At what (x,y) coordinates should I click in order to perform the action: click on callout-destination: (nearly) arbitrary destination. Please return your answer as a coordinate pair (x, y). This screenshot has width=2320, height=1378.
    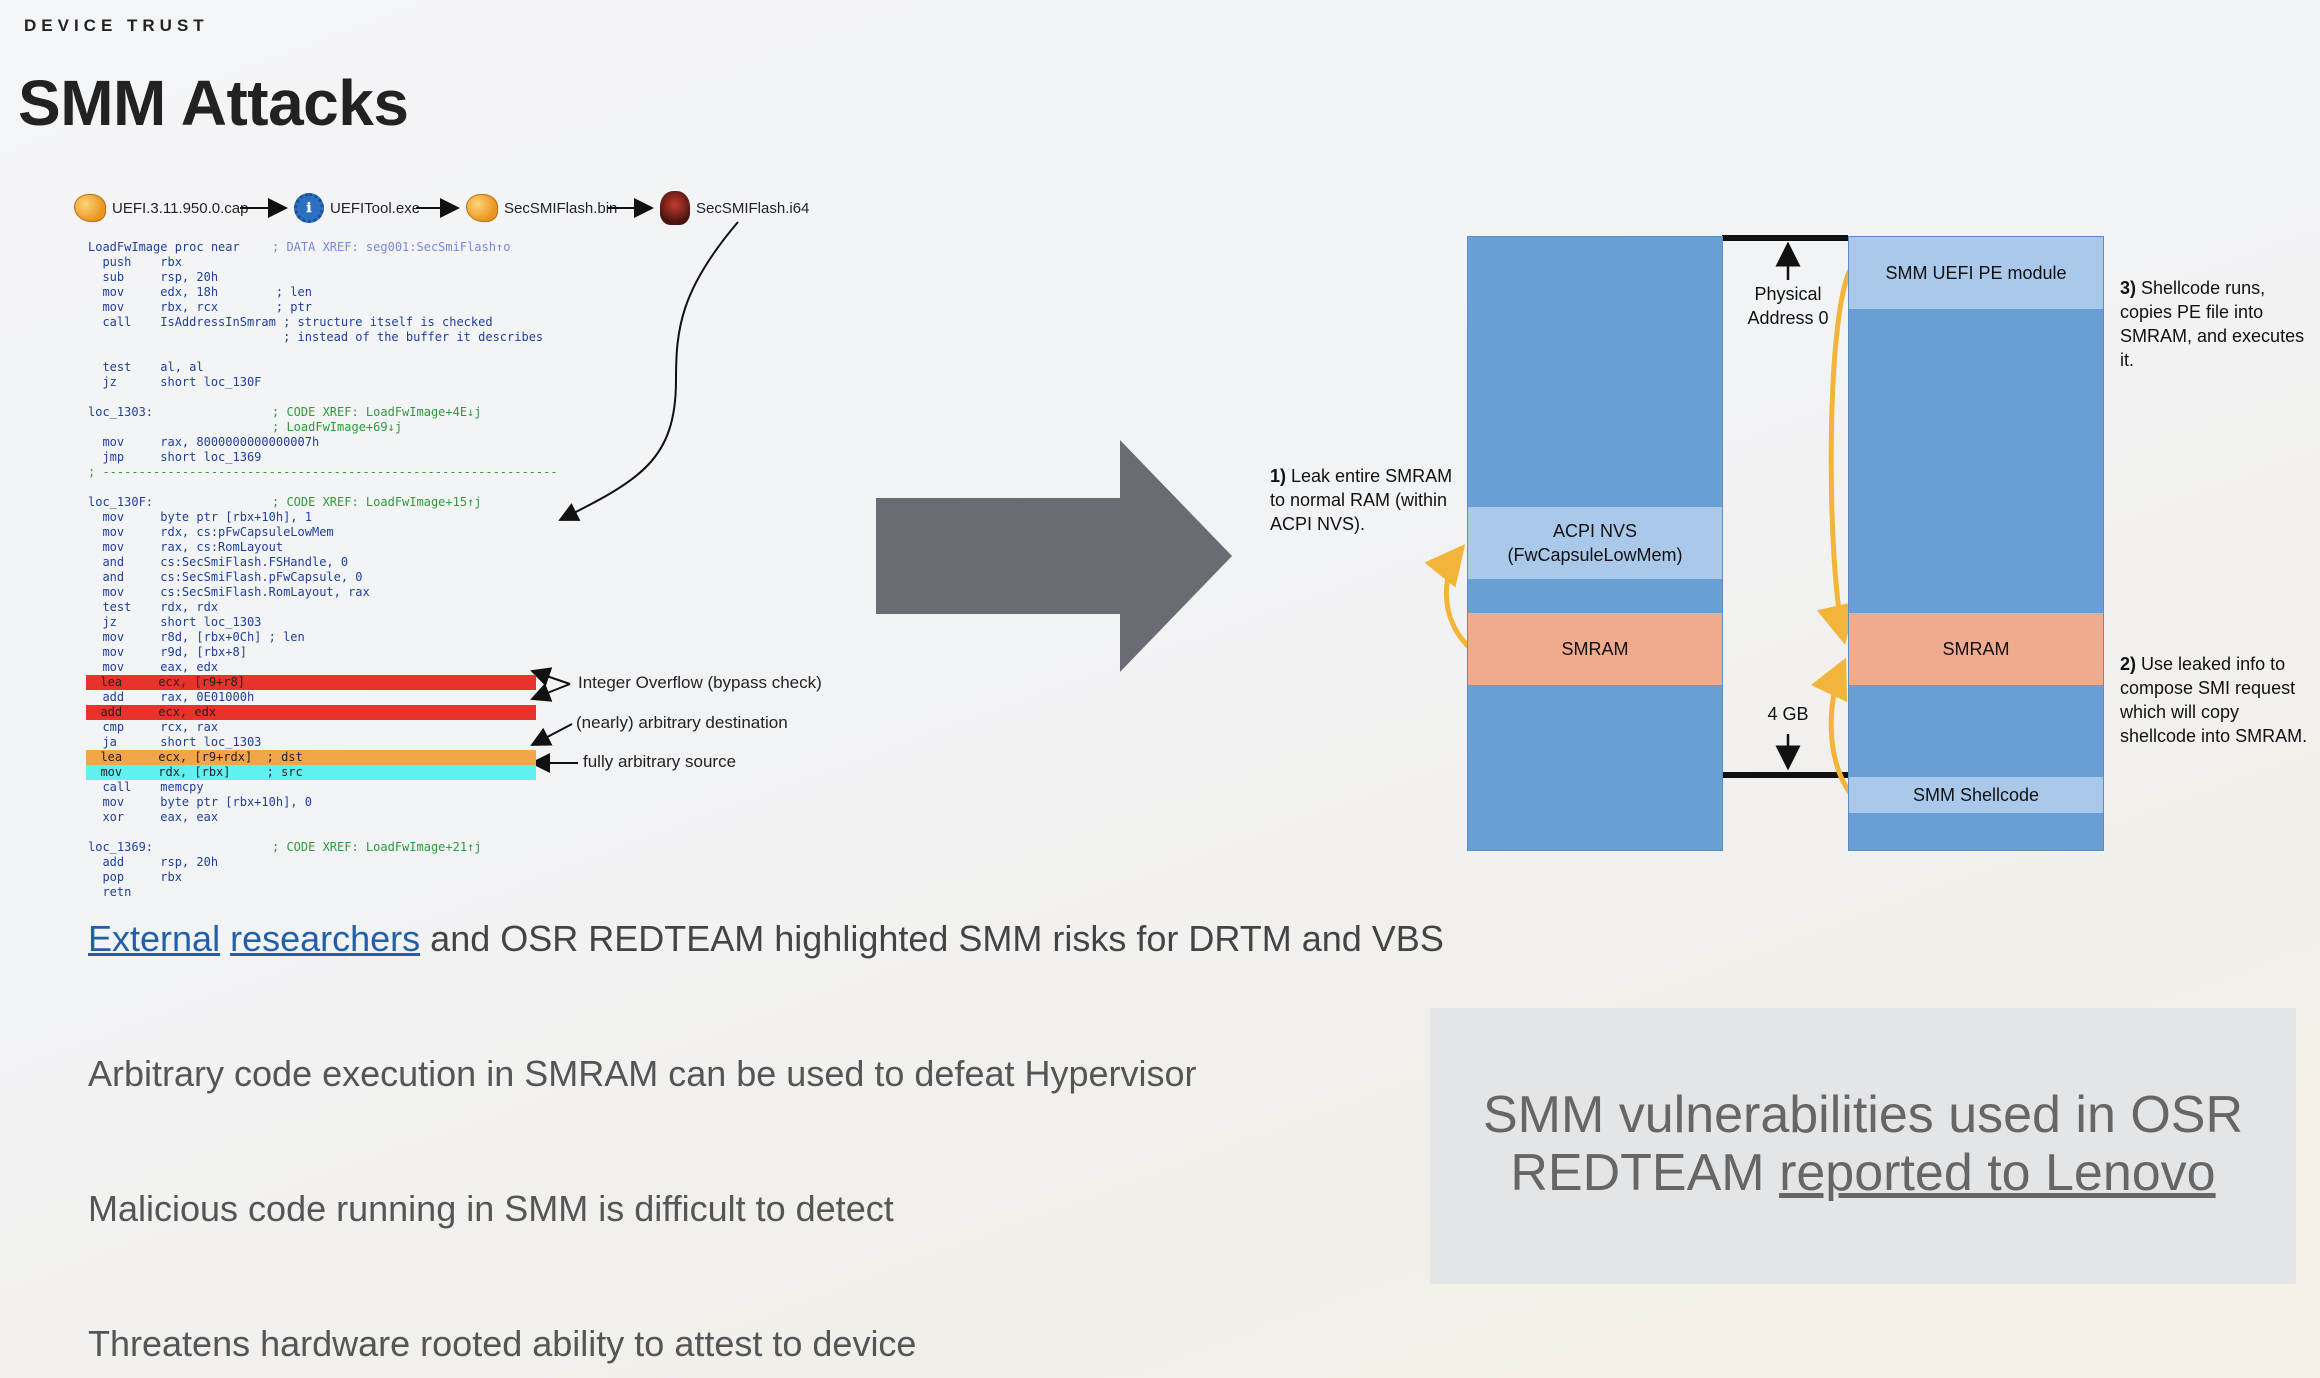
    Looking at the image, I should click on (682, 722).